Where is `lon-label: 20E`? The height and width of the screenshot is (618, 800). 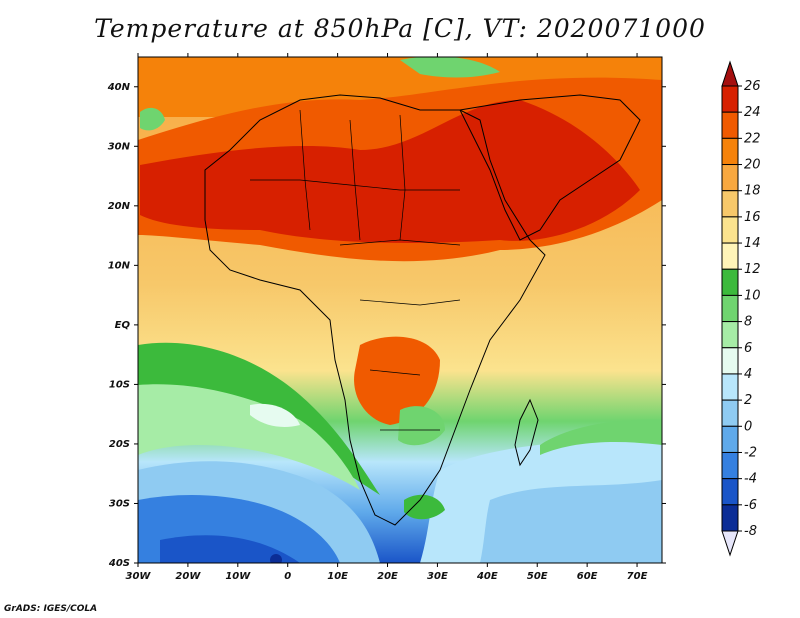 lon-label: 20E is located at coordinates (387, 576).